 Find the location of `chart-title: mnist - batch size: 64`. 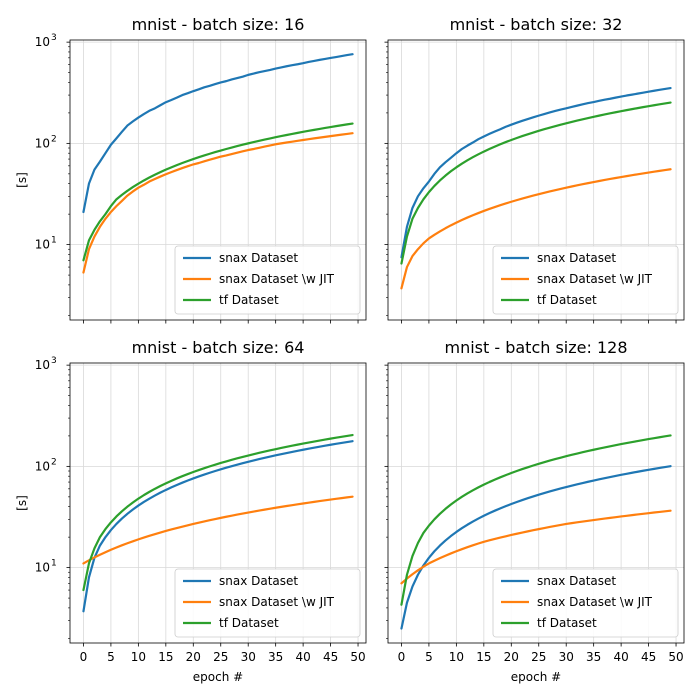

chart-title: mnist - batch size: 64 is located at coordinates (218, 347).